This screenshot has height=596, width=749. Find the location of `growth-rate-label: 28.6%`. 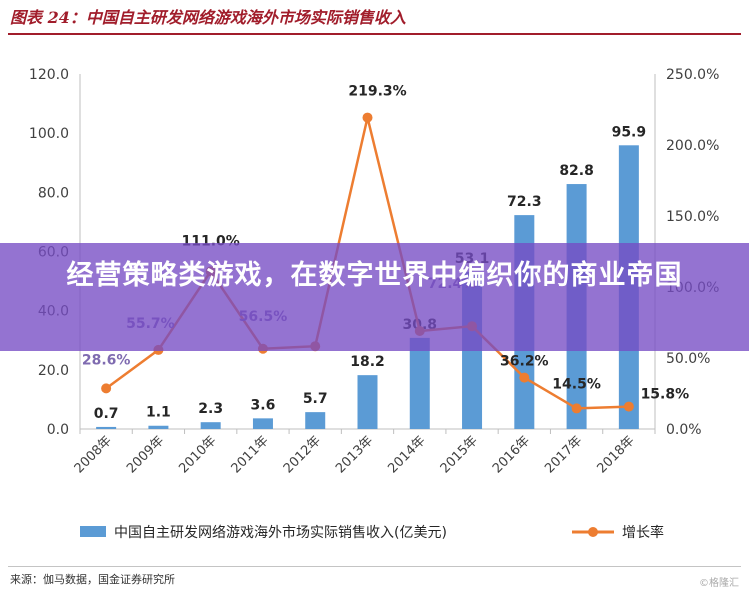

growth-rate-label: 28.6% is located at coordinates (106, 360).